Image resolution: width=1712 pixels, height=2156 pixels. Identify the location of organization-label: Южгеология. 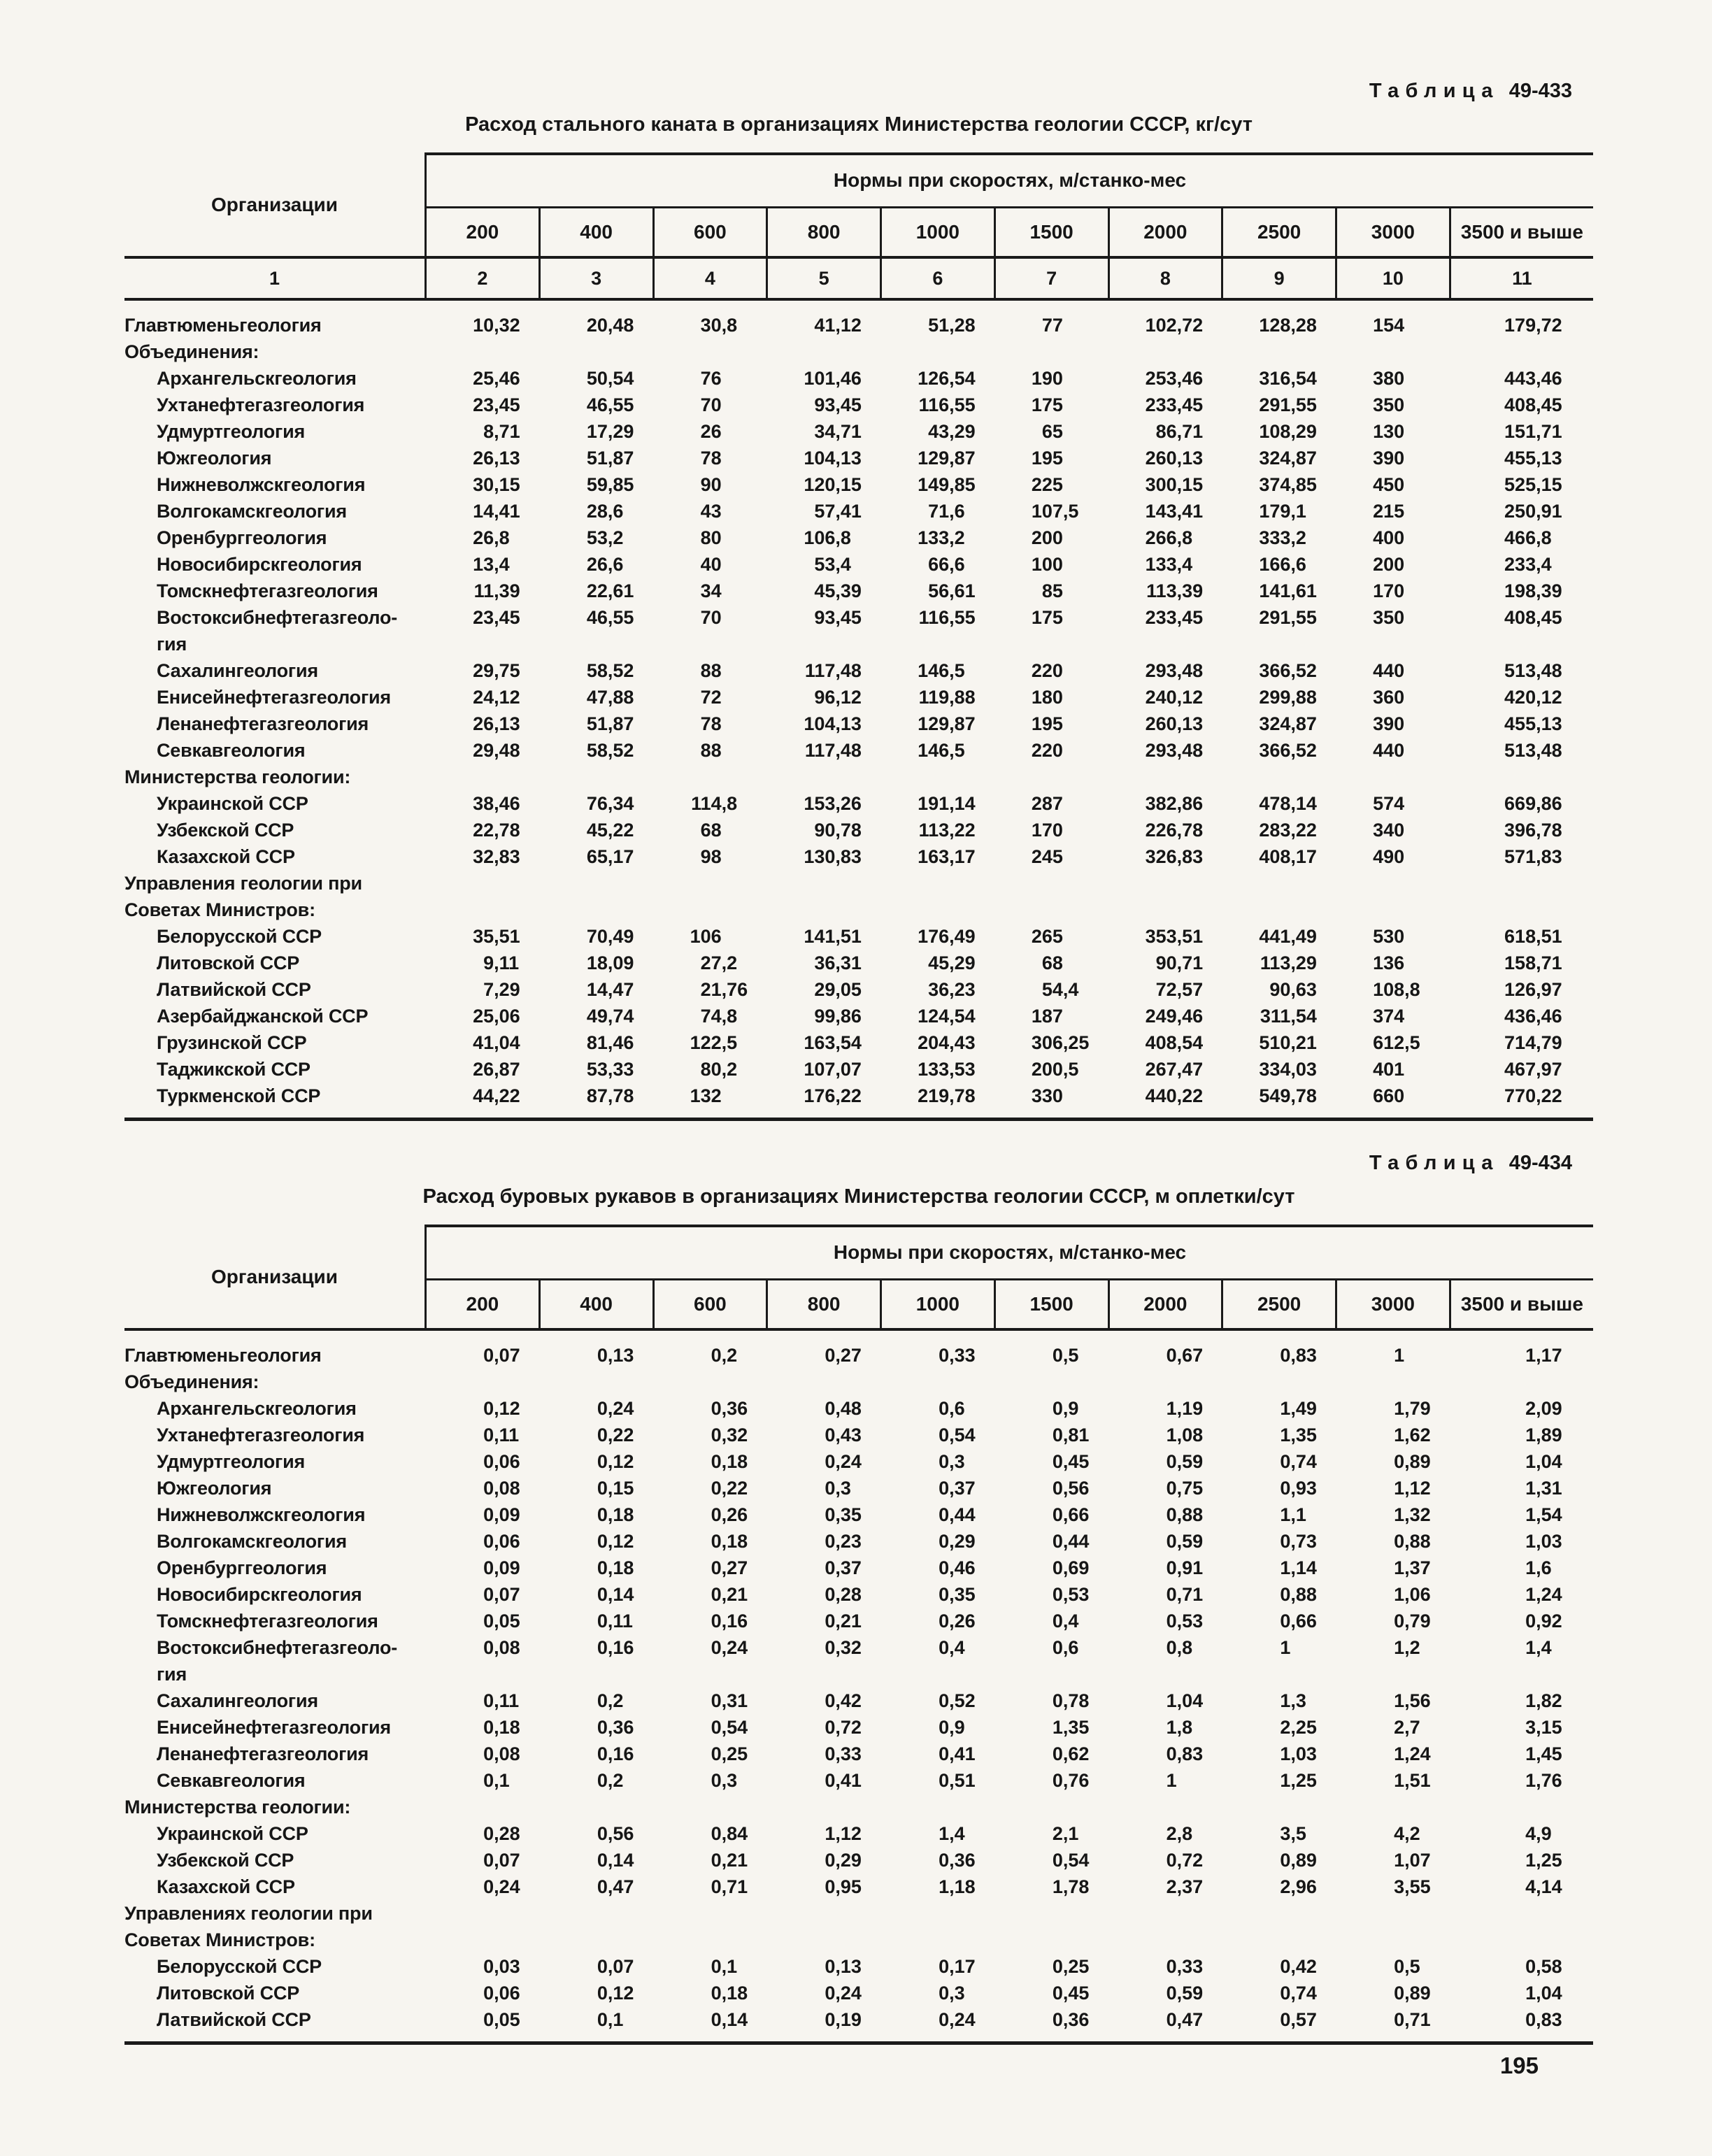
(214, 1488).